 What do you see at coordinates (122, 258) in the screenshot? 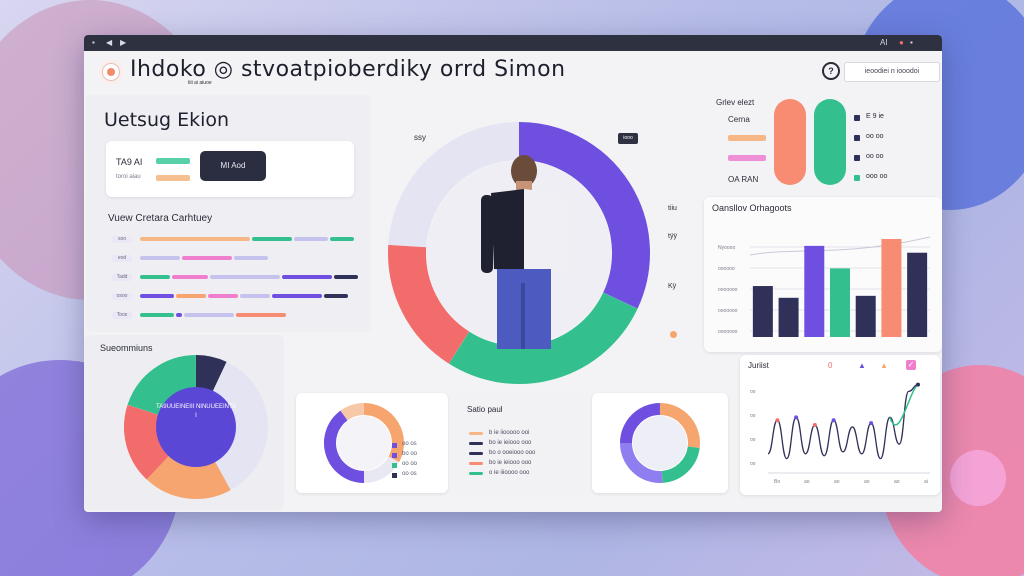
I see `category-row-tag: eod` at bounding box center [122, 258].